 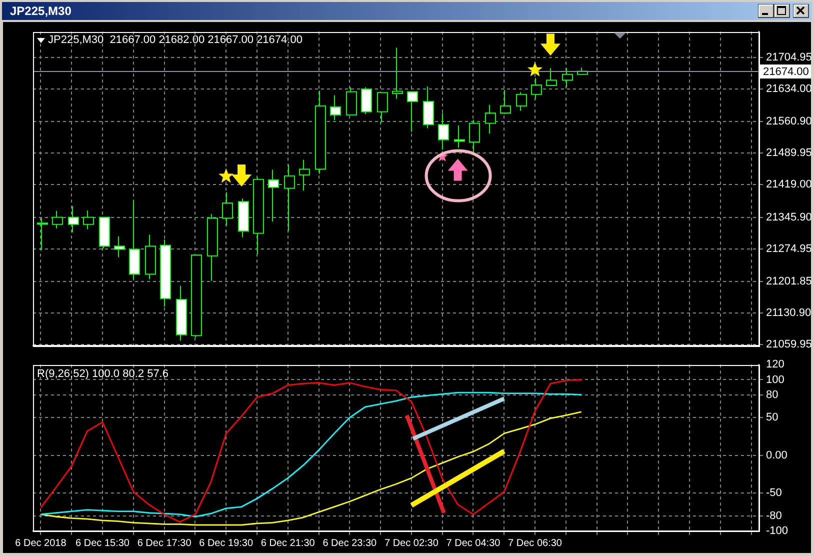 I want to click on ref-line-label: 21674.00, so click(x=786, y=72).